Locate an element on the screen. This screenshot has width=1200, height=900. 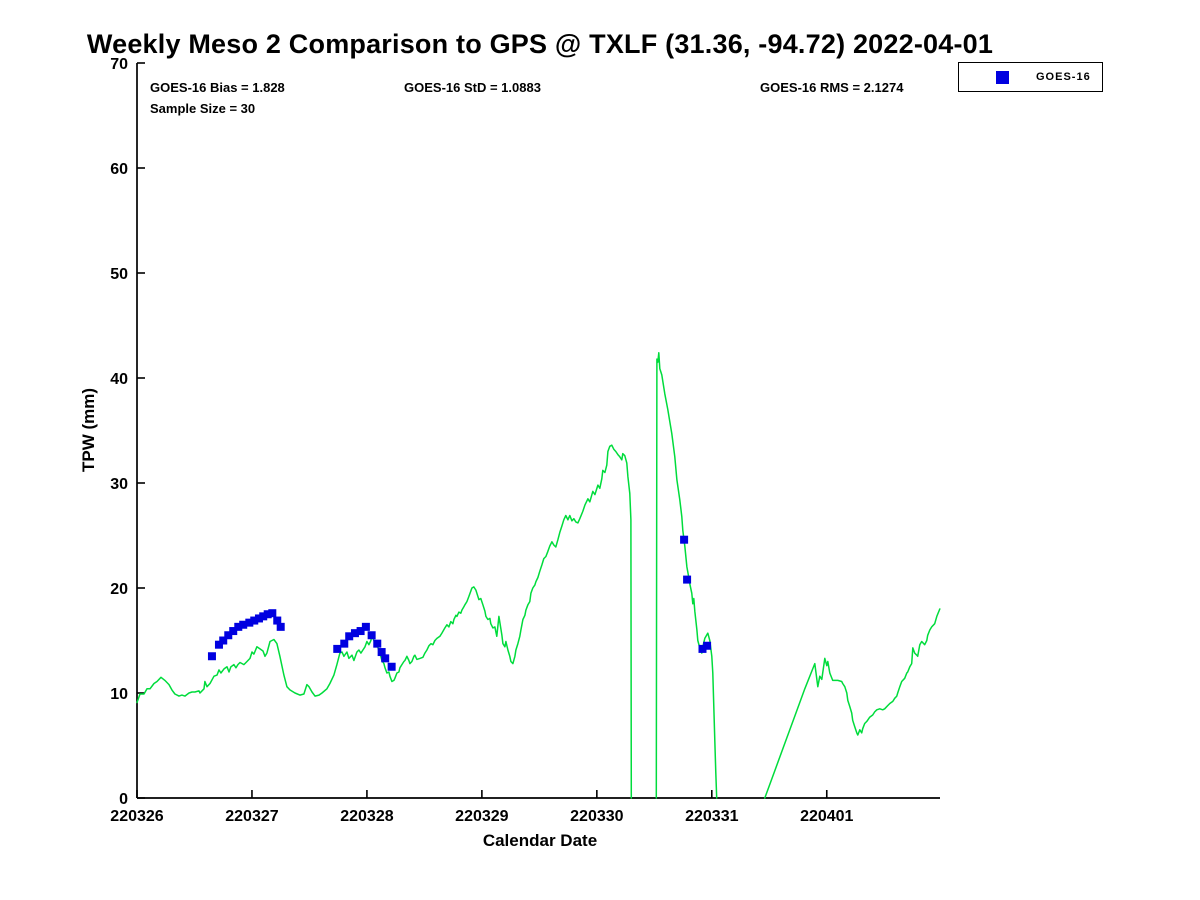
x-tick-label: 220401 is located at coordinates (826, 816).